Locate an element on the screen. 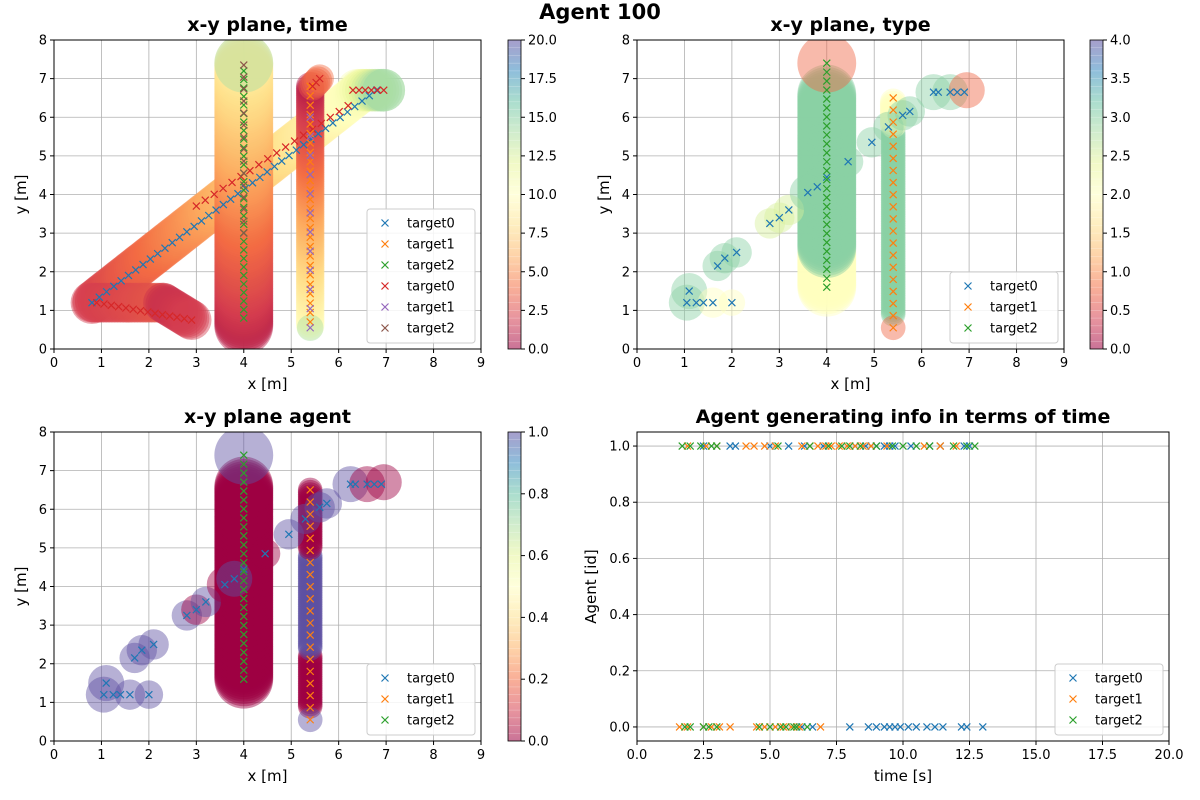  x-tick-label: 5 is located at coordinates (291, 363).